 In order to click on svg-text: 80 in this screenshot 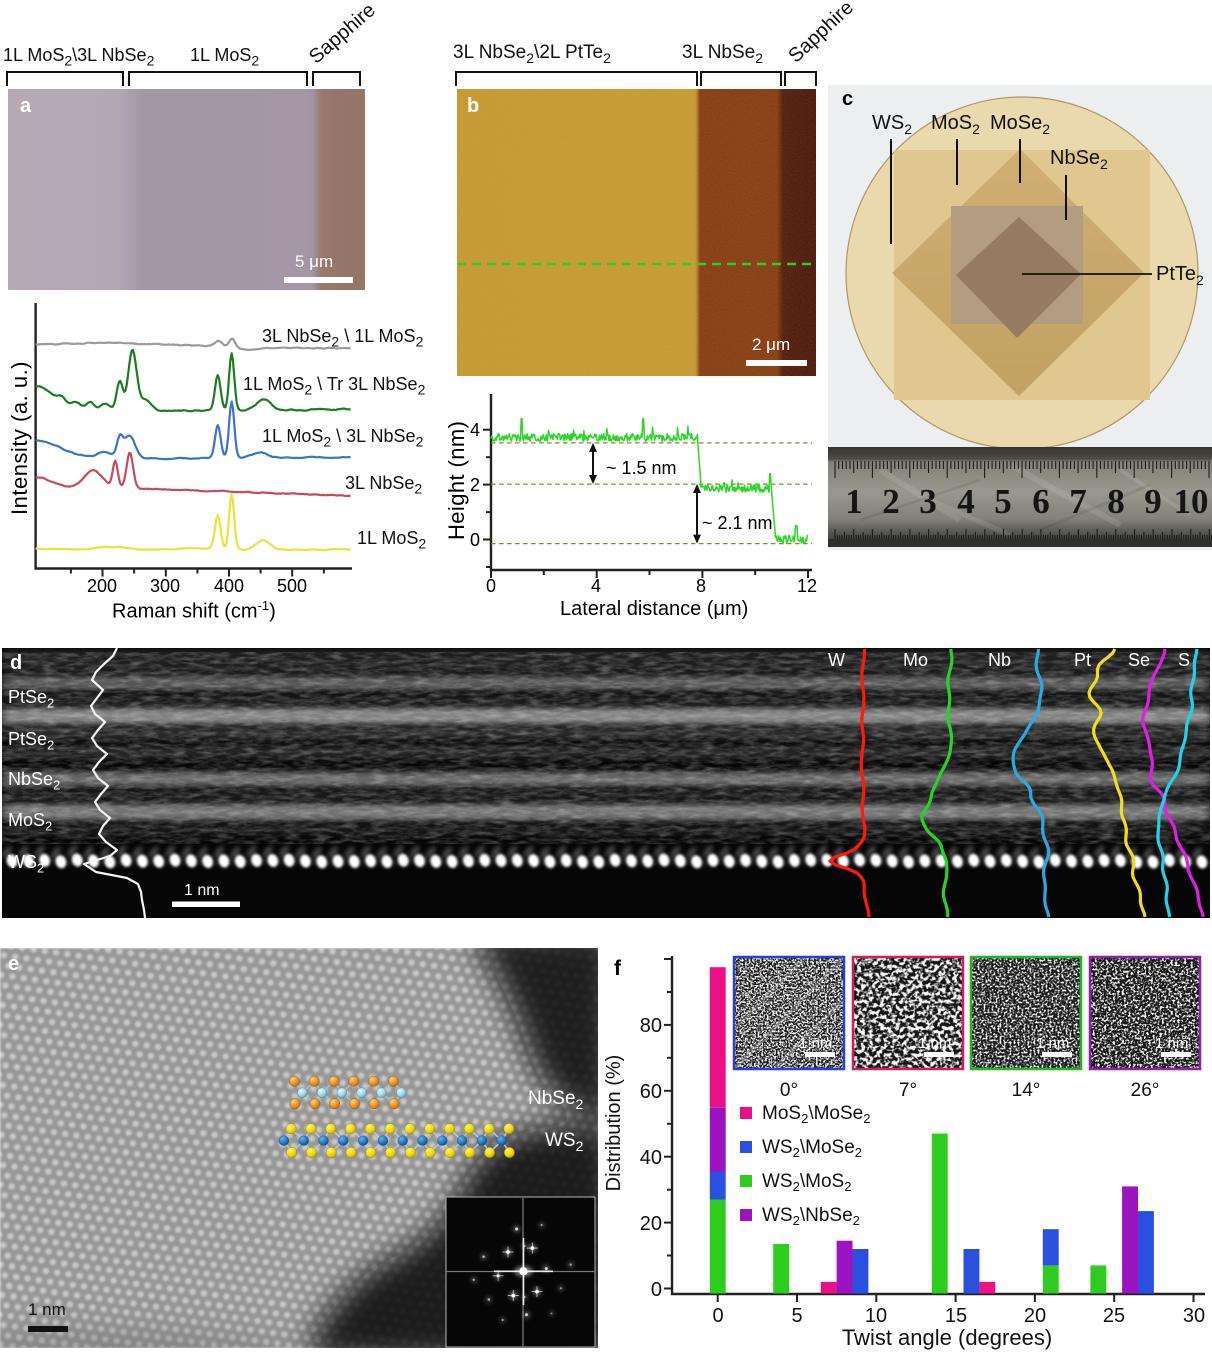, I will do `click(651, 1026)`.